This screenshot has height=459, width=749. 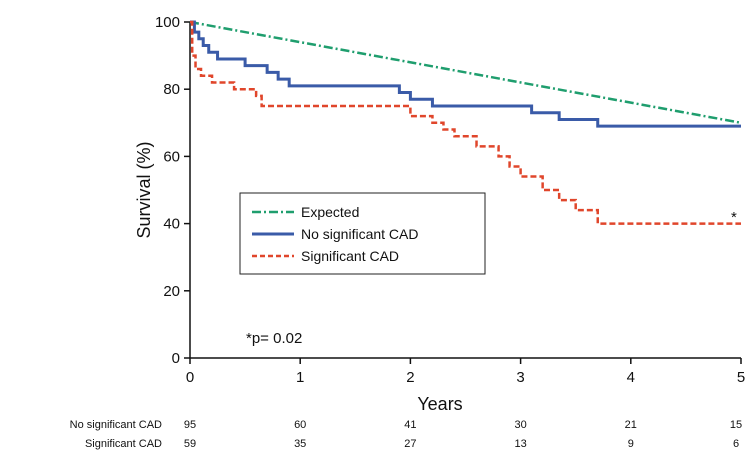 What do you see at coordinates (410, 377) in the screenshot?
I see `x-tick-label: 2` at bounding box center [410, 377].